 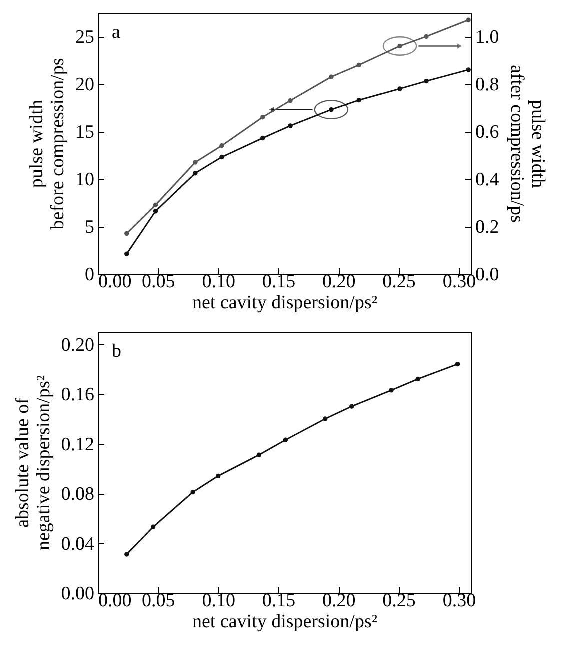 I want to click on y-tick-label: 0.08, so click(x=77, y=495).